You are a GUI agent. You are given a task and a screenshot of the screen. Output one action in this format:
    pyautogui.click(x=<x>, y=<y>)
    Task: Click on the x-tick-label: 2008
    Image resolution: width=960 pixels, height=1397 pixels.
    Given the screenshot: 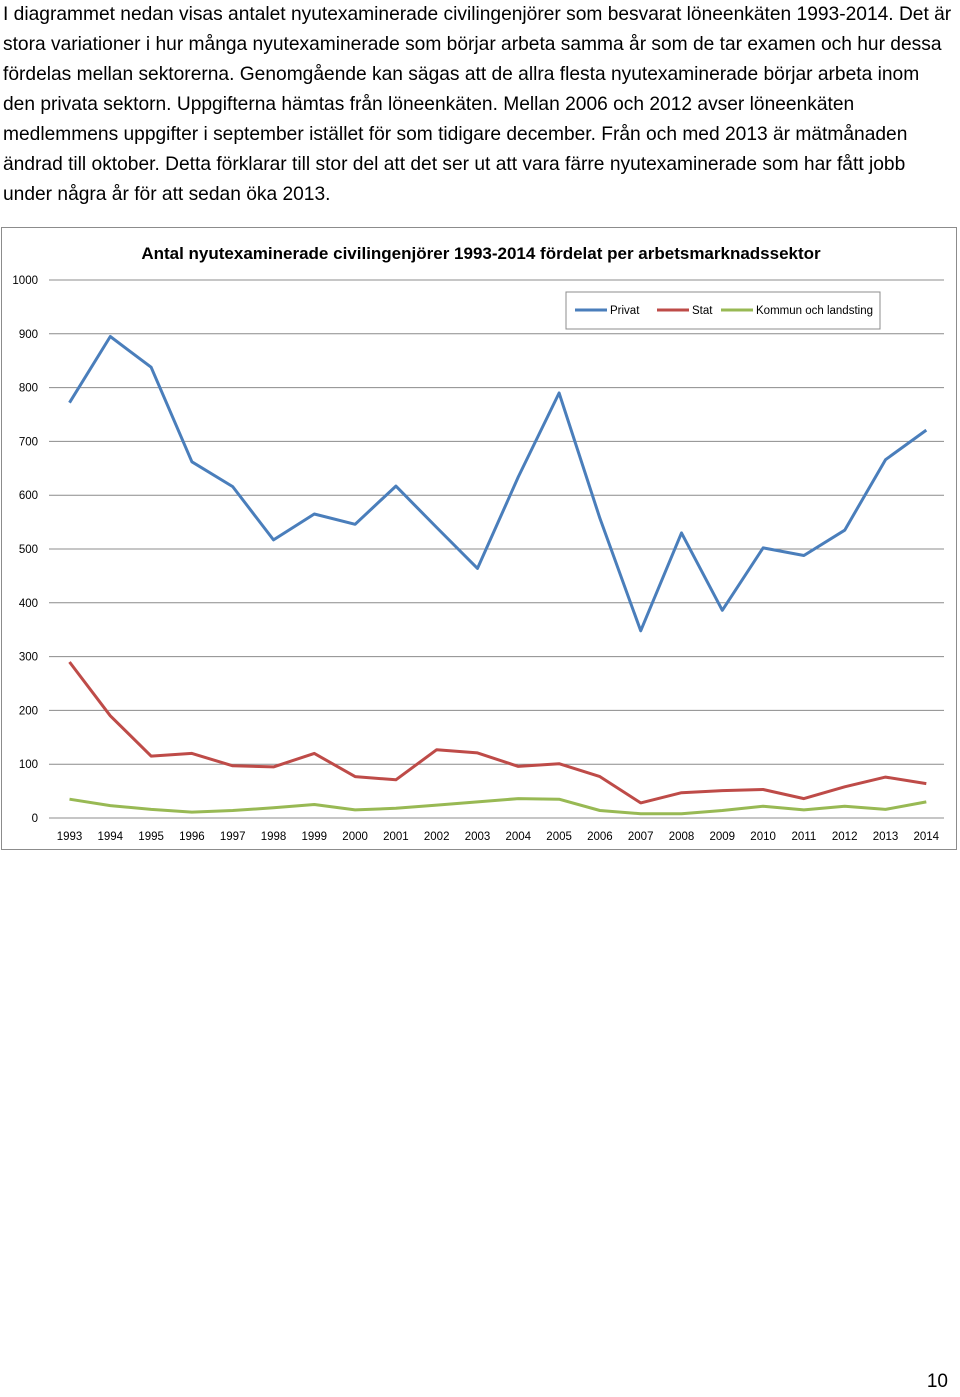 What is the action you would take?
    pyautogui.click(x=682, y=837)
    